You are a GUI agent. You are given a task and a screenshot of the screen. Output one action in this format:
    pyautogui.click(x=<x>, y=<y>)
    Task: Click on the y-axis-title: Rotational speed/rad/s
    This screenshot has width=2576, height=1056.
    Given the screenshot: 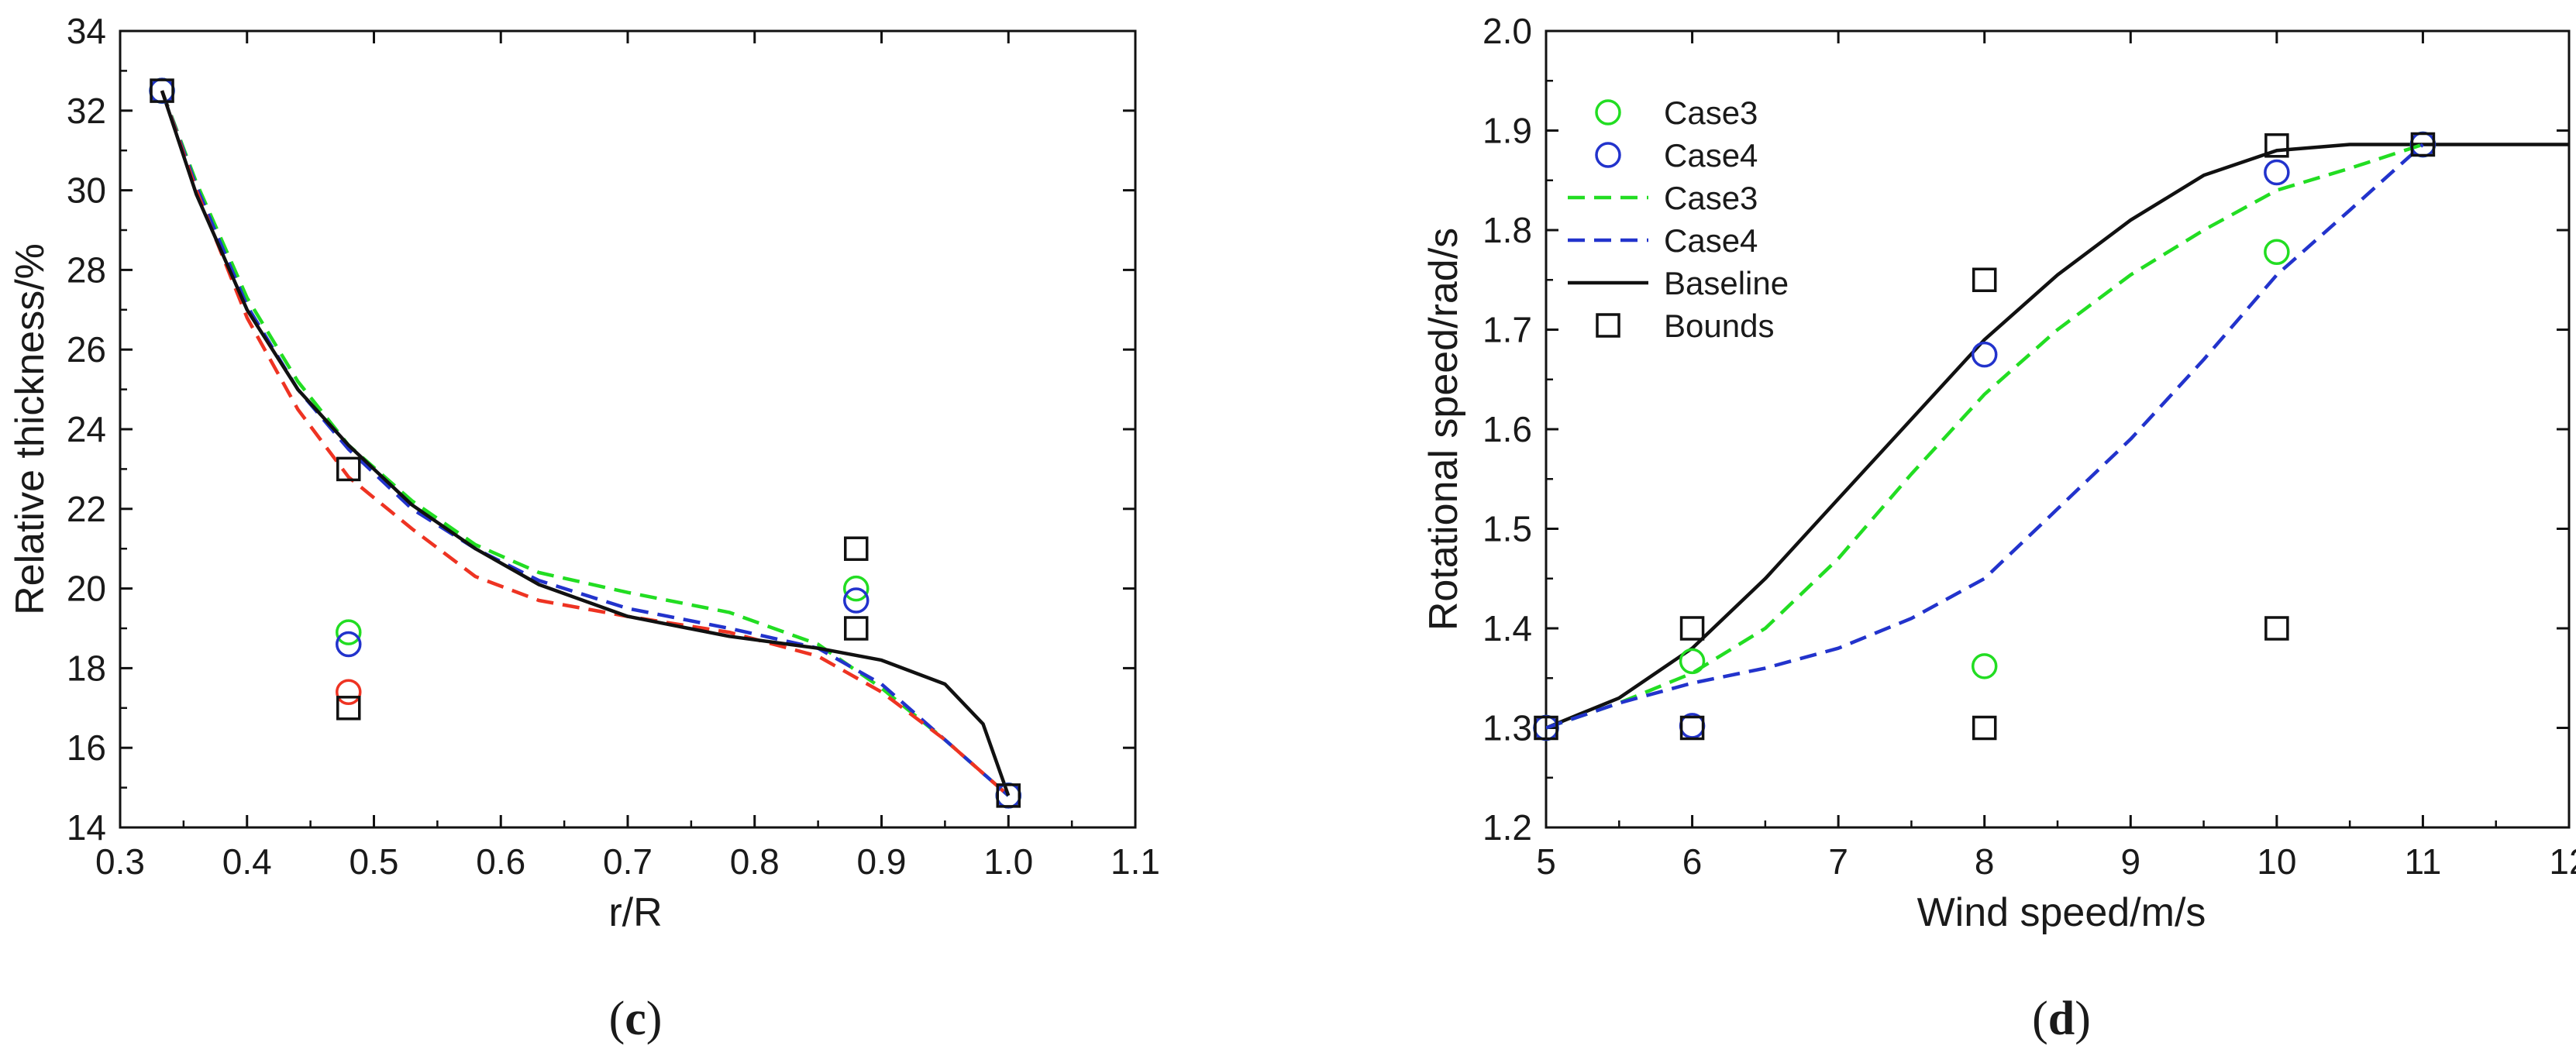 What is the action you would take?
    pyautogui.click(x=1443, y=429)
    